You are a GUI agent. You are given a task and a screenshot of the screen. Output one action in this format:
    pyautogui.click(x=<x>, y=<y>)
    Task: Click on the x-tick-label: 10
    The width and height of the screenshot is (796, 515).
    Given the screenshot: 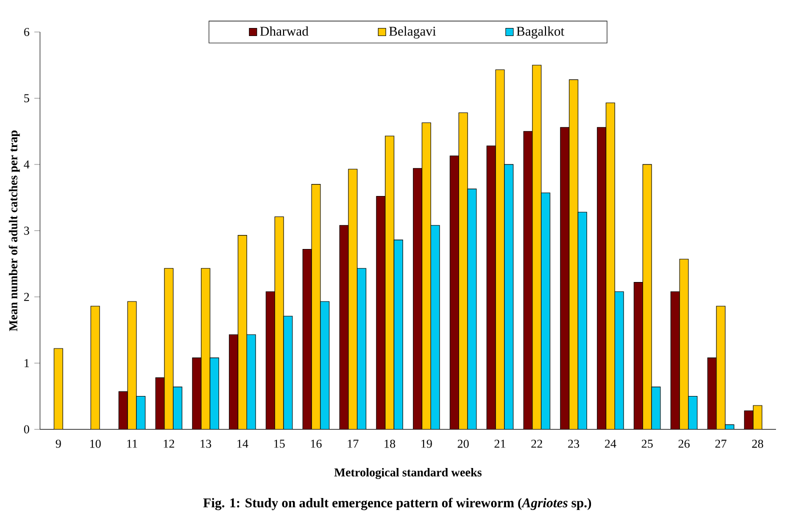 What is the action you would take?
    pyautogui.click(x=95, y=444)
    